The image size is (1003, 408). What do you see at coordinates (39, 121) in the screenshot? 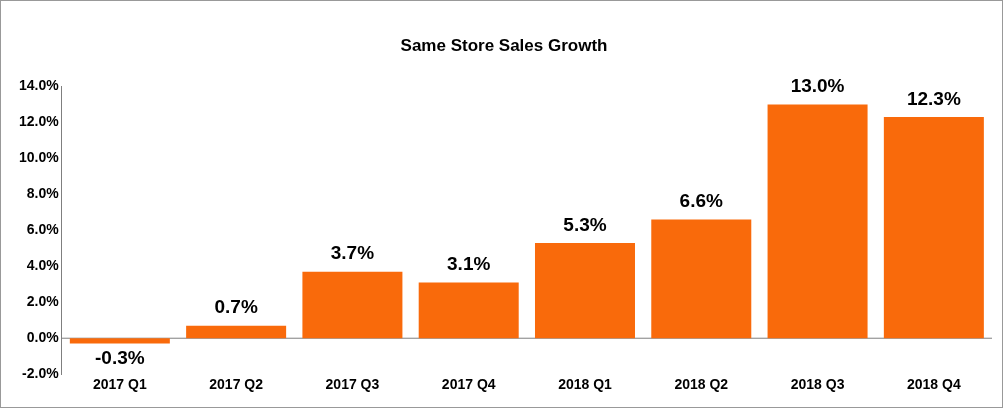
I see `y-tick-label: 12.0%` at bounding box center [39, 121].